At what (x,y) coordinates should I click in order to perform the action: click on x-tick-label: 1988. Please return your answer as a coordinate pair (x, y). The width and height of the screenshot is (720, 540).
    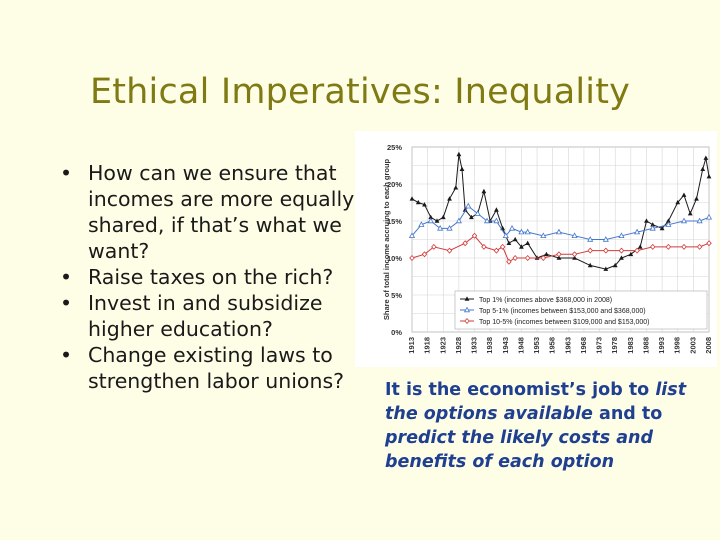
    Looking at the image, I should click on (645, 345).